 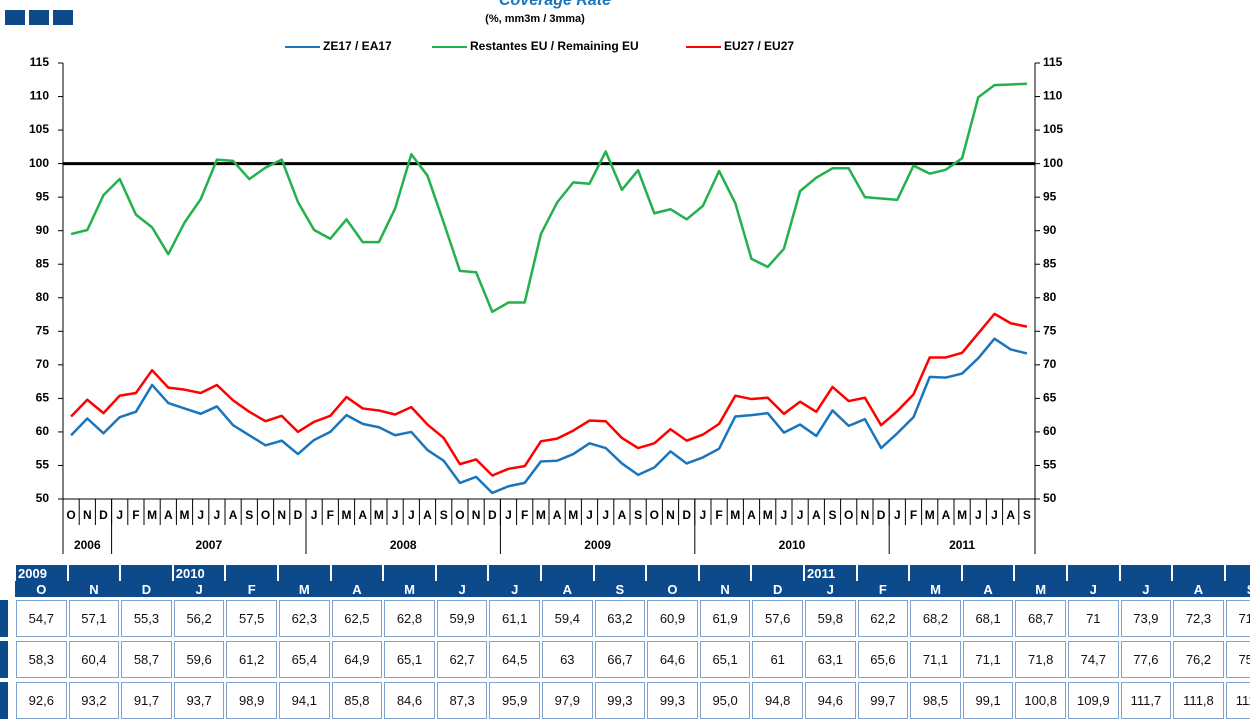 I want to click on table-cell: 61,9, so click(x=725, y=618).